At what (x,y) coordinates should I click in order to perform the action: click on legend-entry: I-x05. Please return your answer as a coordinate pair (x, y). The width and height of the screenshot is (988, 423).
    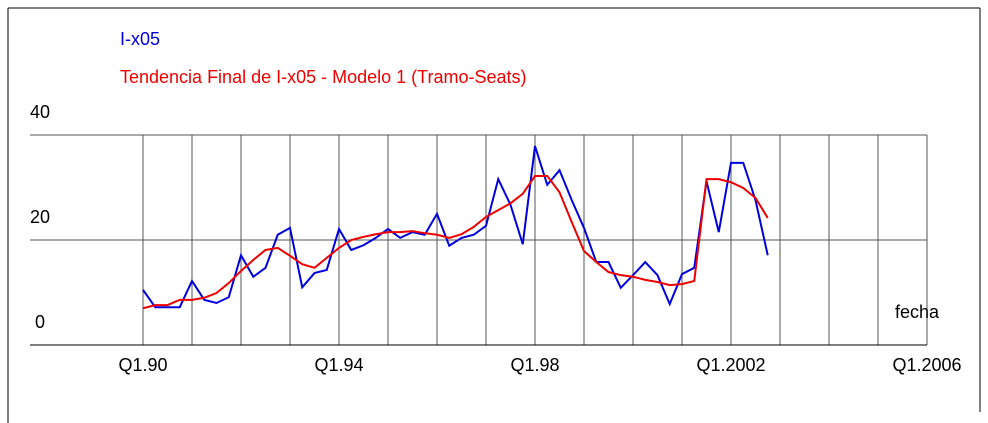
    Looking at the image, I should click on (140, 39).